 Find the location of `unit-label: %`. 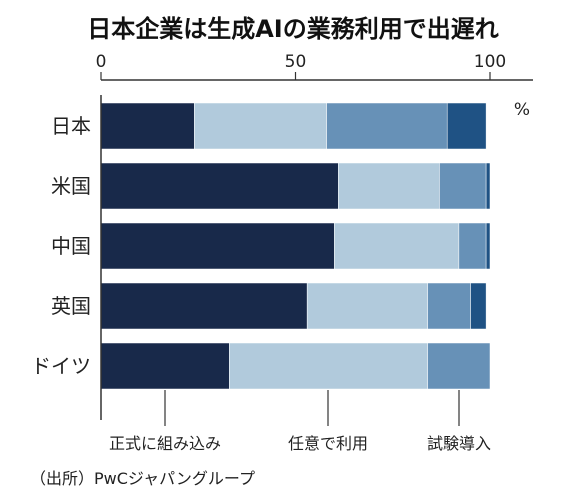

unit-label: % is located at coordinates (522, 110).